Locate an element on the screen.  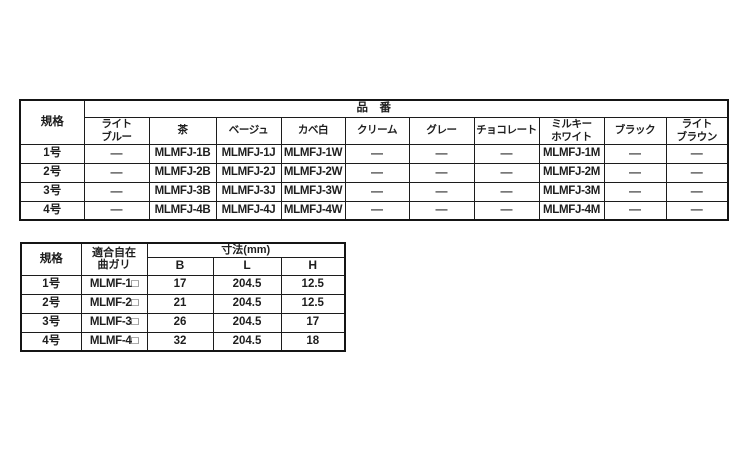
fitting-code-cell: MLMF-2□ is located at coordinates (114, 303).